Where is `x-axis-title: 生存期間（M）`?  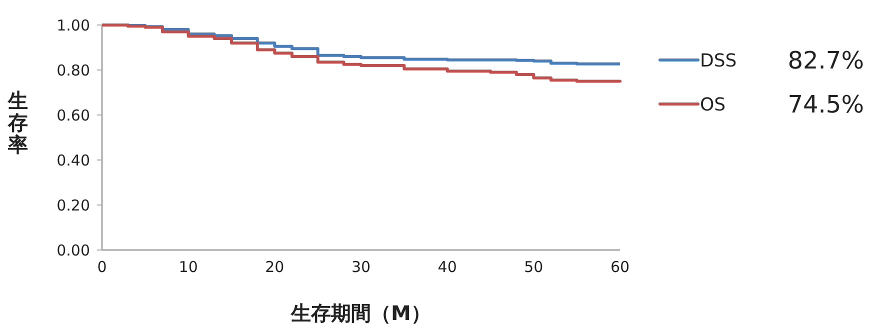 x-axis-title: 生存期間（M） is located at coordinates (360, 313).